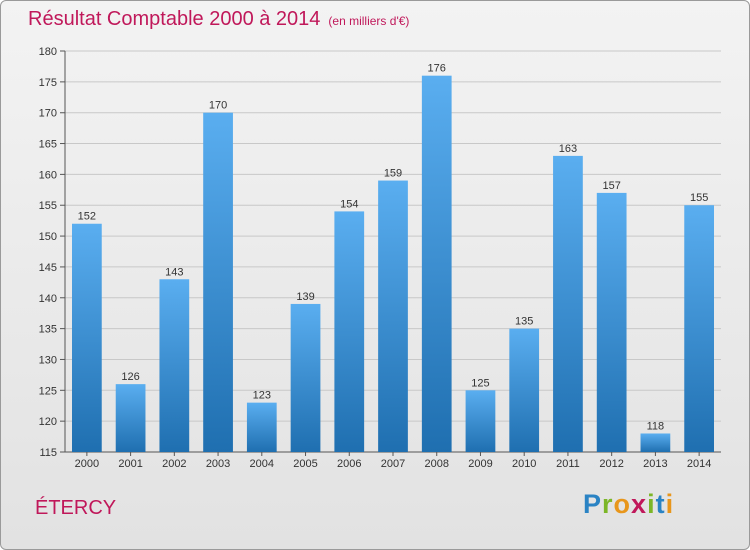 This screenshot has width=750, height=550. What do you see at coordinates (130, 418) in the screenshot?
I see `bar-2001` at bounding box center [130, 418].